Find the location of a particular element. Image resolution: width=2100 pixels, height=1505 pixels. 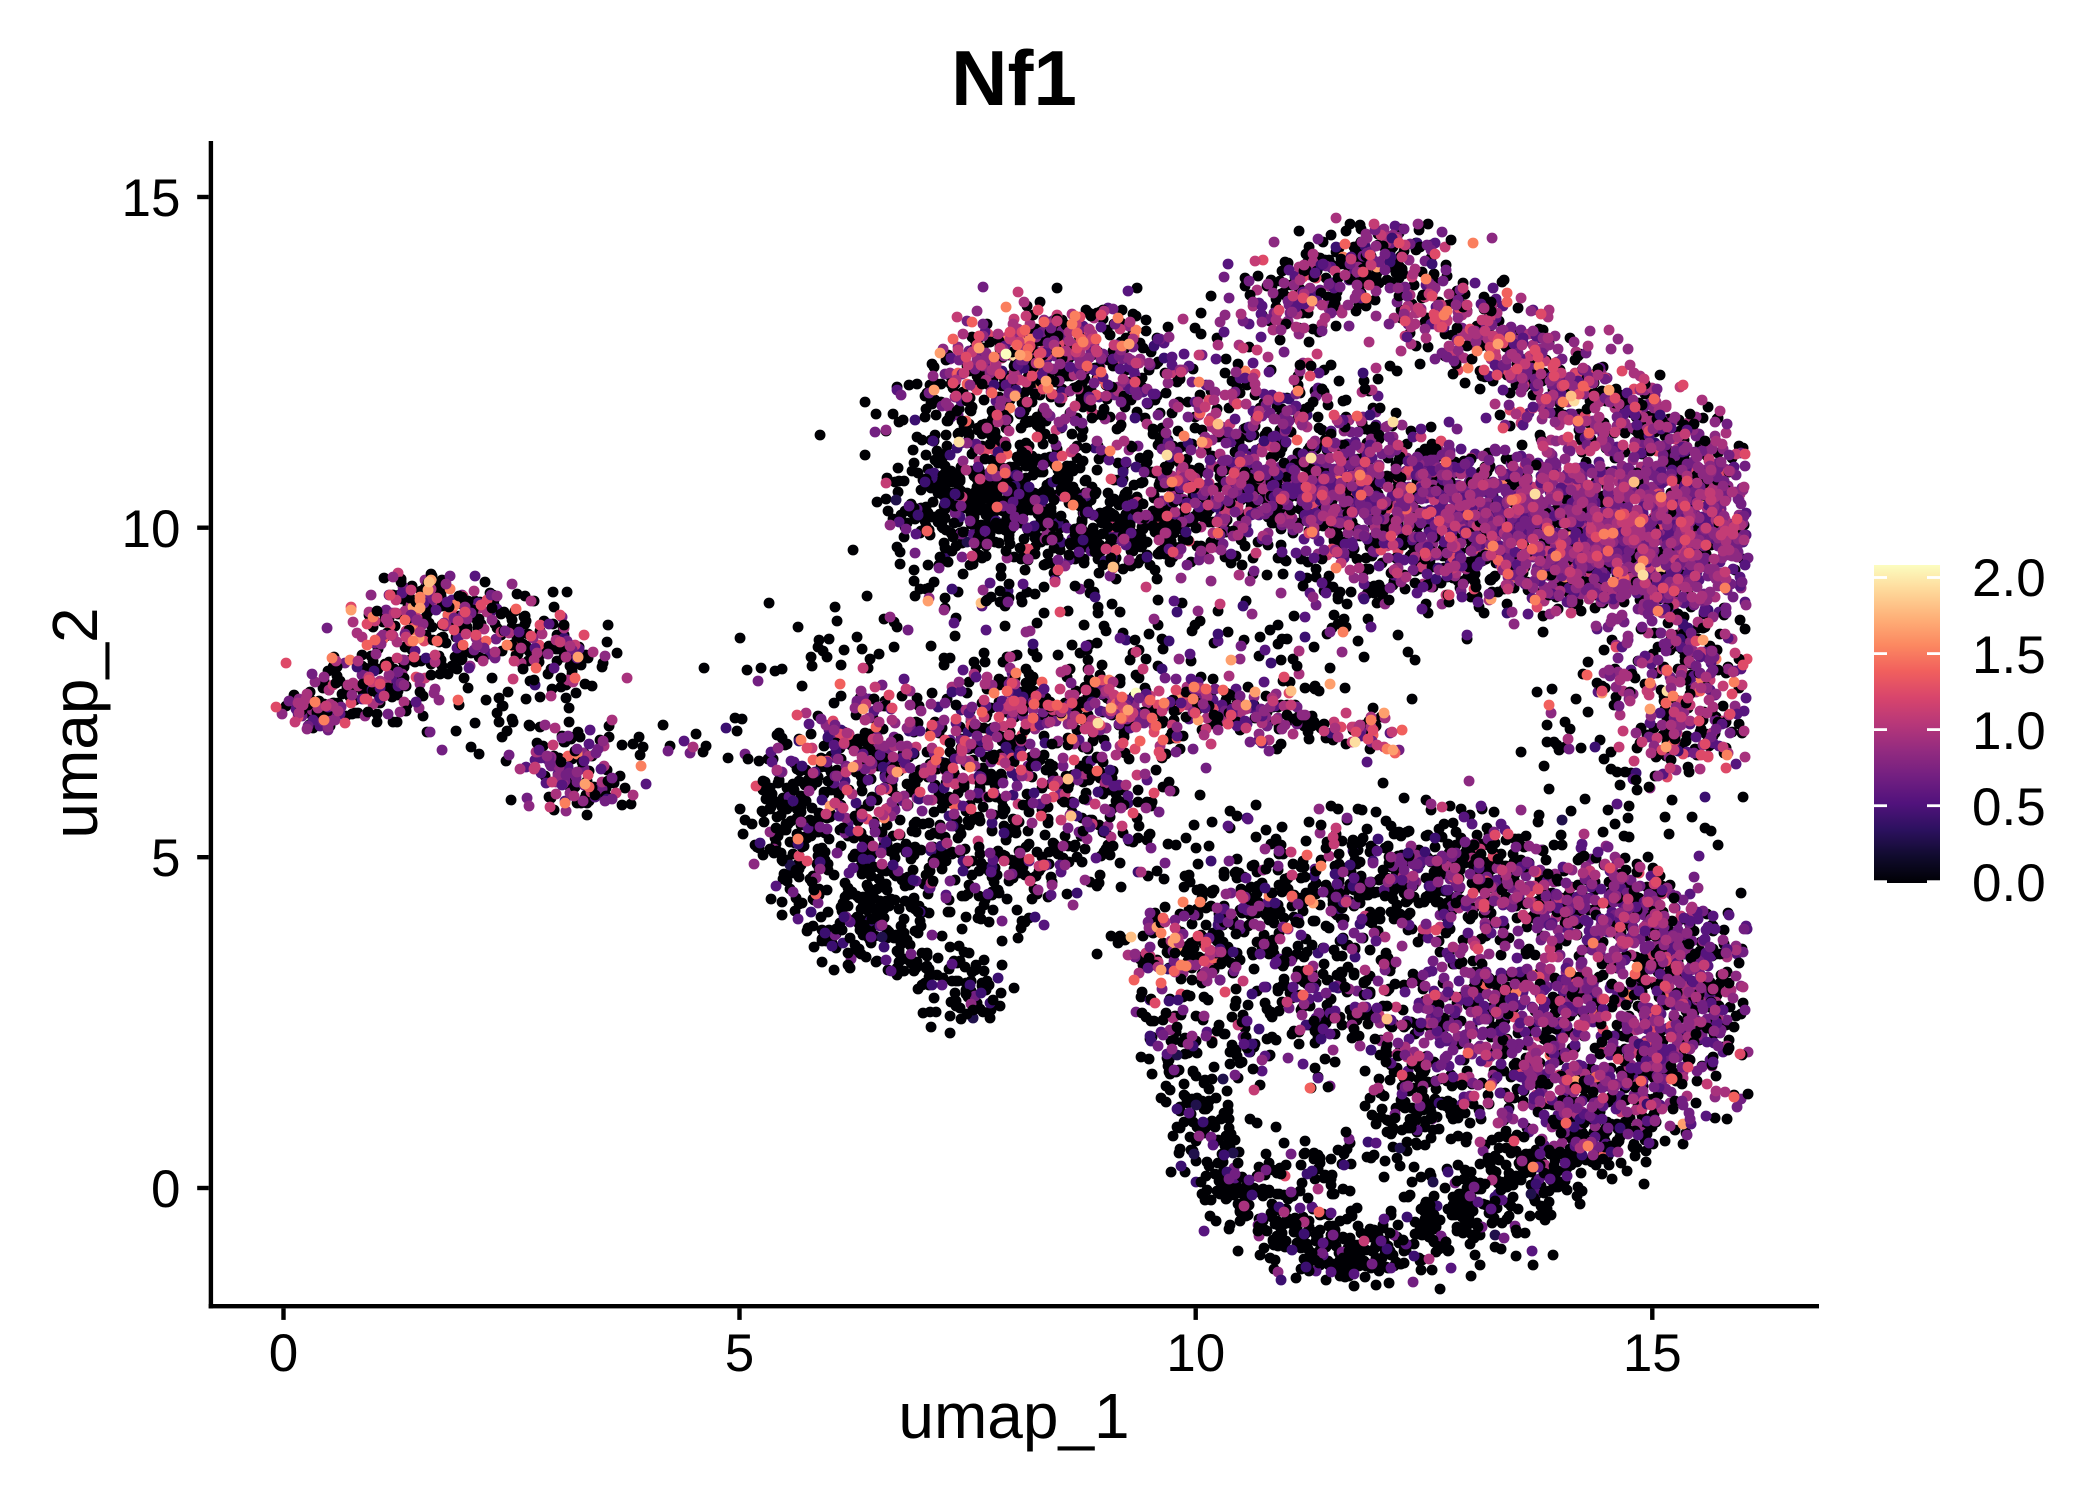

svg-text: 0.5 is located at coordinates (2009, 807).